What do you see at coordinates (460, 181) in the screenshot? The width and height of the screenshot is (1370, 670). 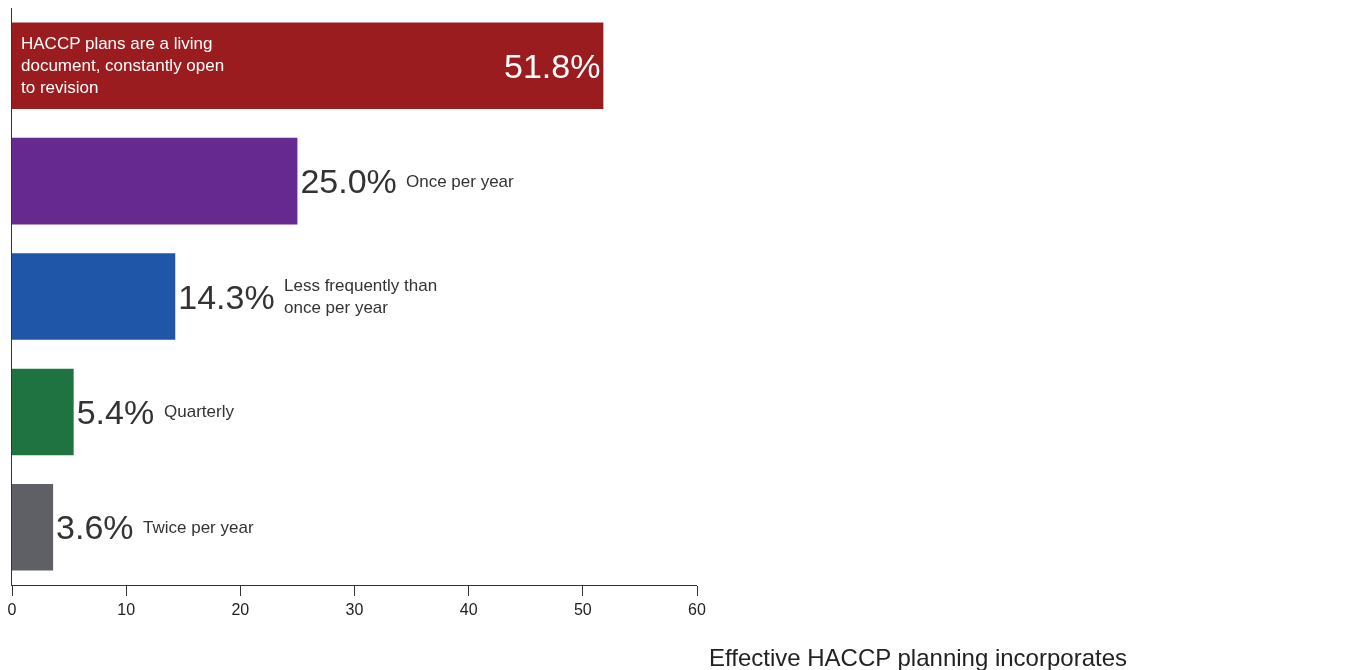 I see `y-tick-label: Once per year` at bounding box center [460, 181].